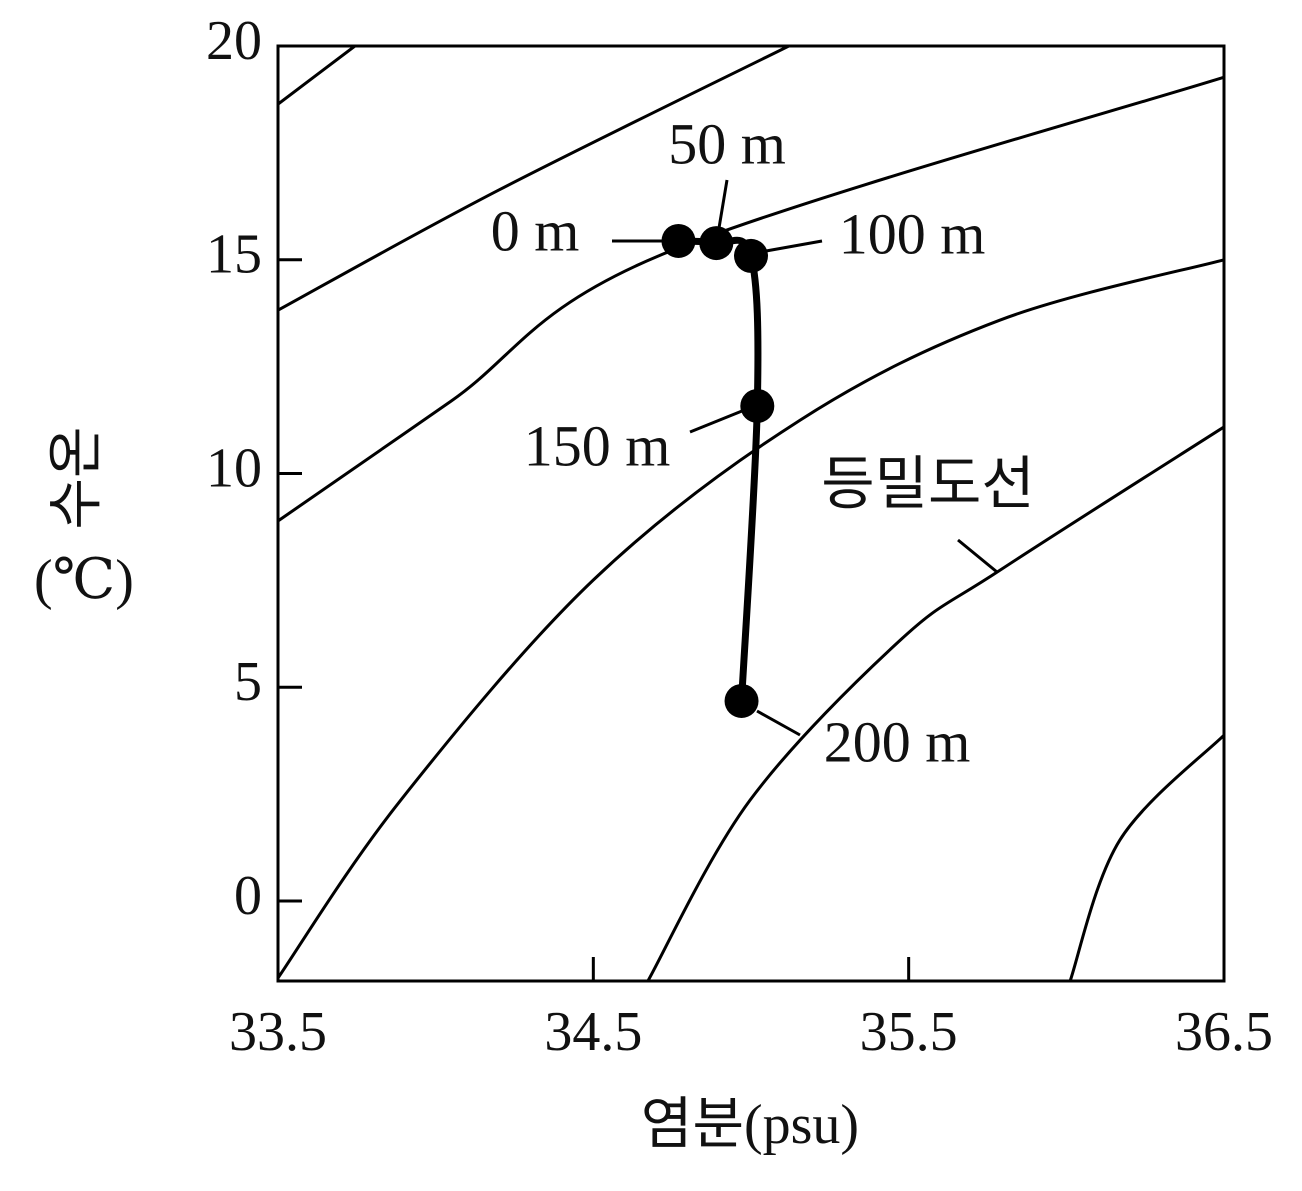  I want to click on contour-label: 등밀도선, so click(927, 483).